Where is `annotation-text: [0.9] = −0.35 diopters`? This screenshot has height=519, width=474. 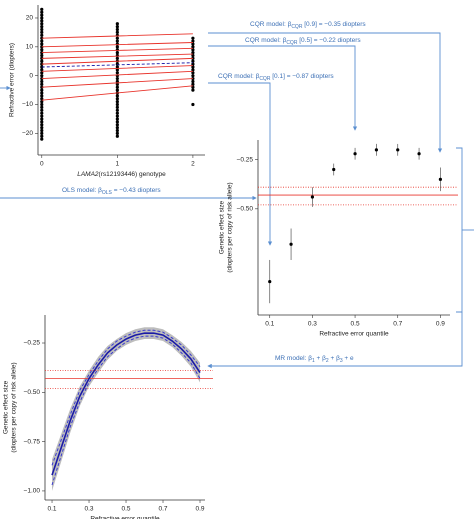
annotation-text: [0.9] = −0.35 diopters is located at coordinates (334, 24).